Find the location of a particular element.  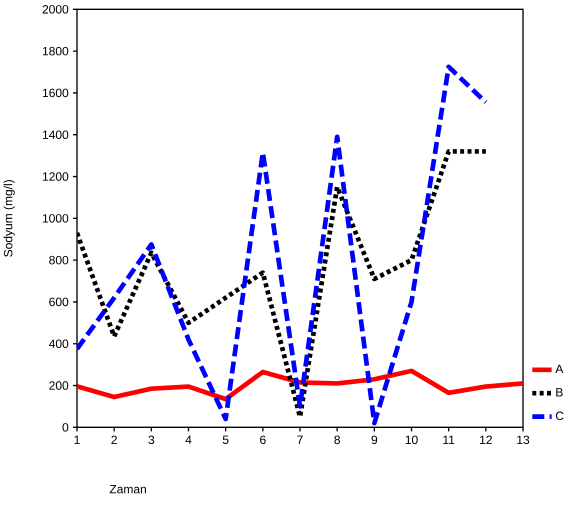

x-axis-title: Zaman is located at coordinates (128, 489).